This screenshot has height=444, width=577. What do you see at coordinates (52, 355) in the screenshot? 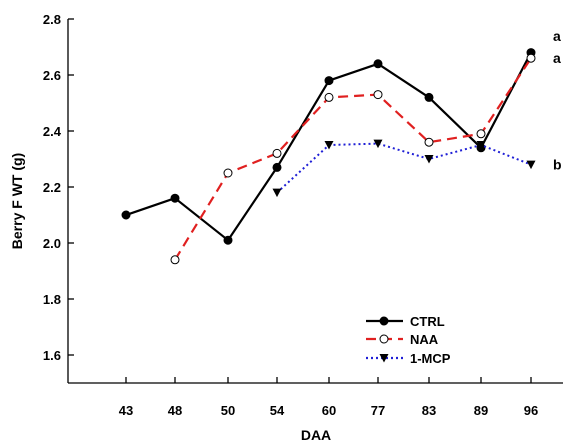
I see `y-tick-label: 1.6` at bounding box center [52, 355].